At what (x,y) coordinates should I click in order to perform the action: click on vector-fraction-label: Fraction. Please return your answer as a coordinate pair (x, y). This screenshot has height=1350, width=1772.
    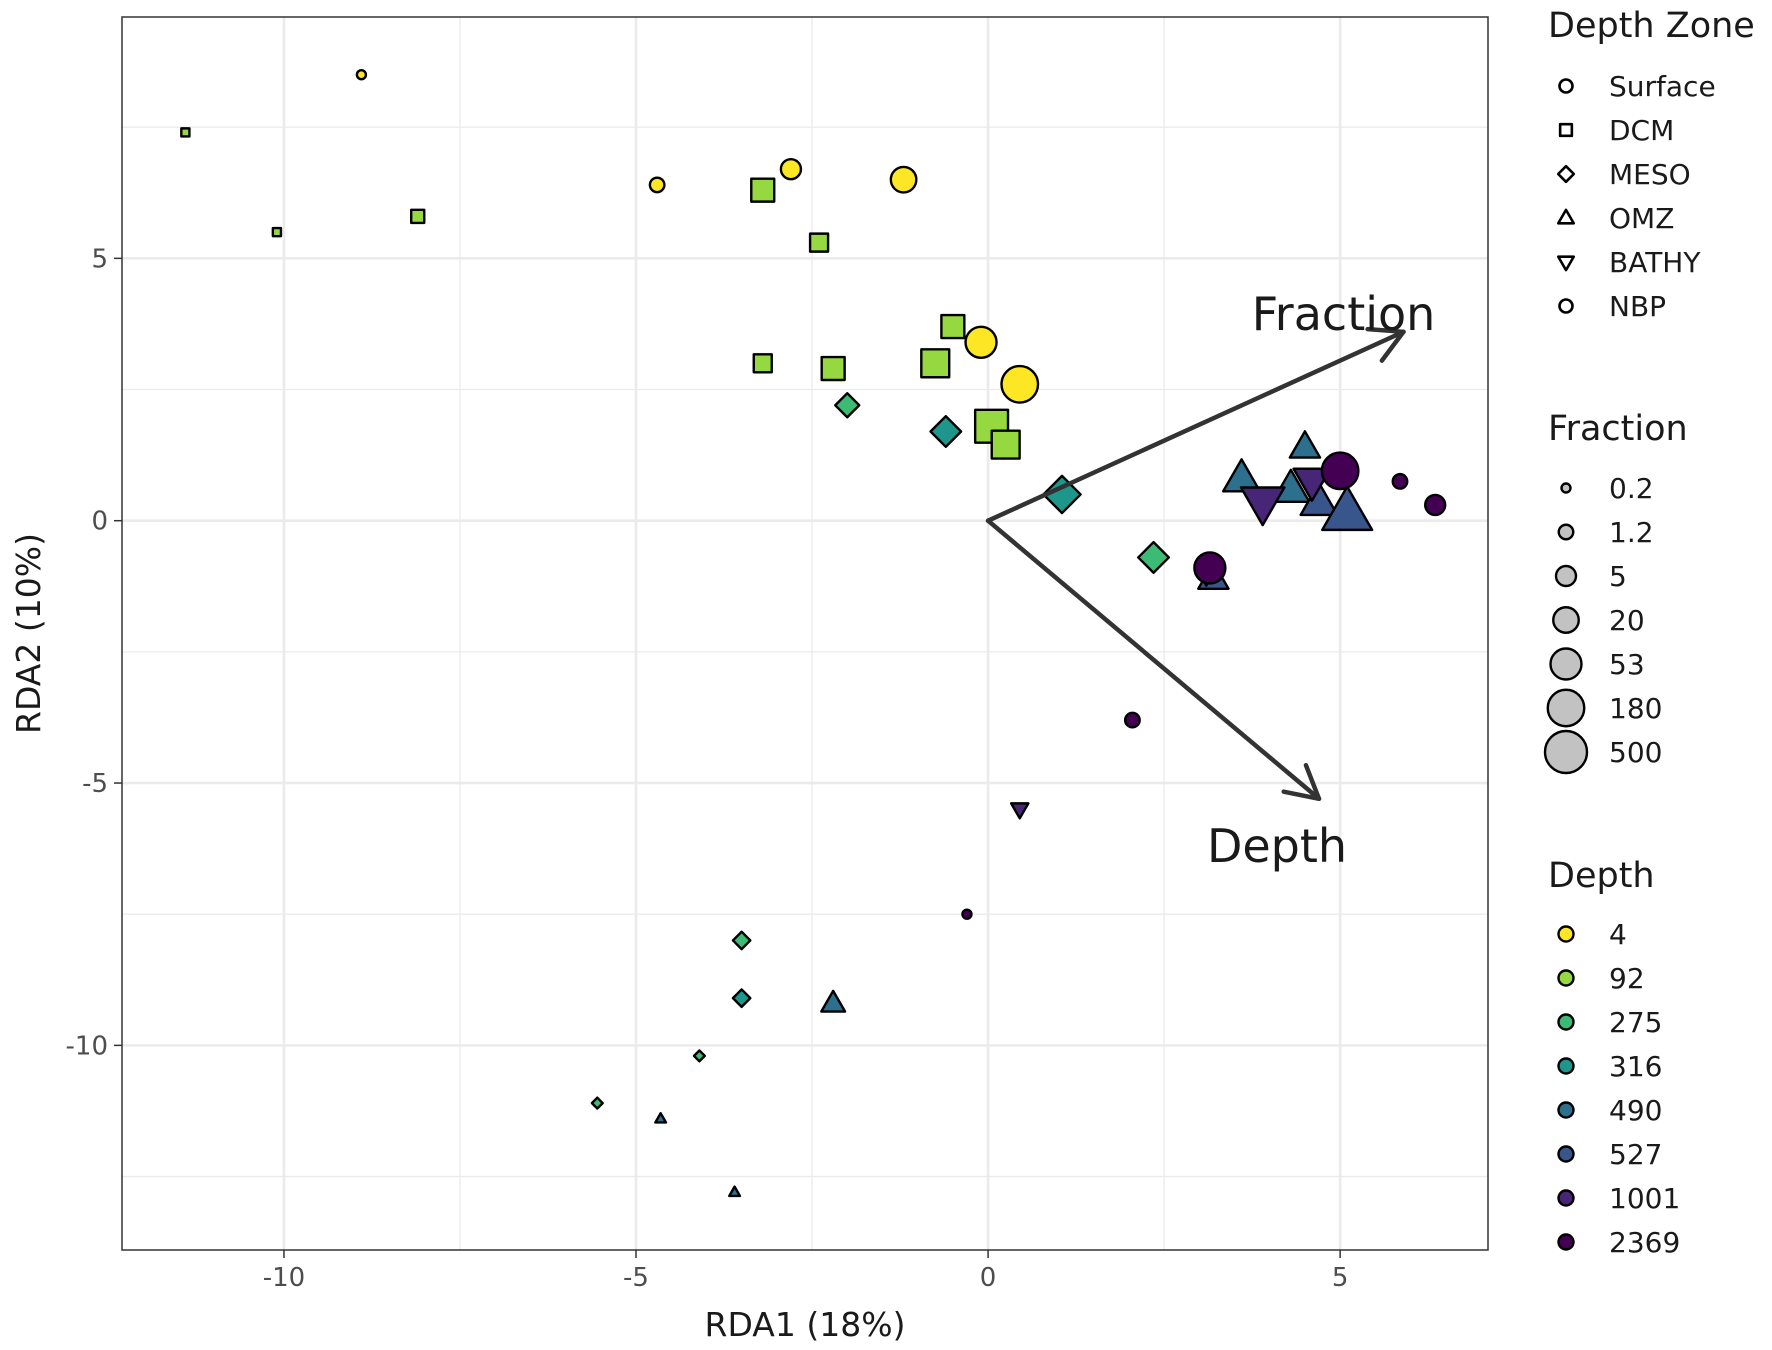
    Looking at the image, I should click on (1344, 314).